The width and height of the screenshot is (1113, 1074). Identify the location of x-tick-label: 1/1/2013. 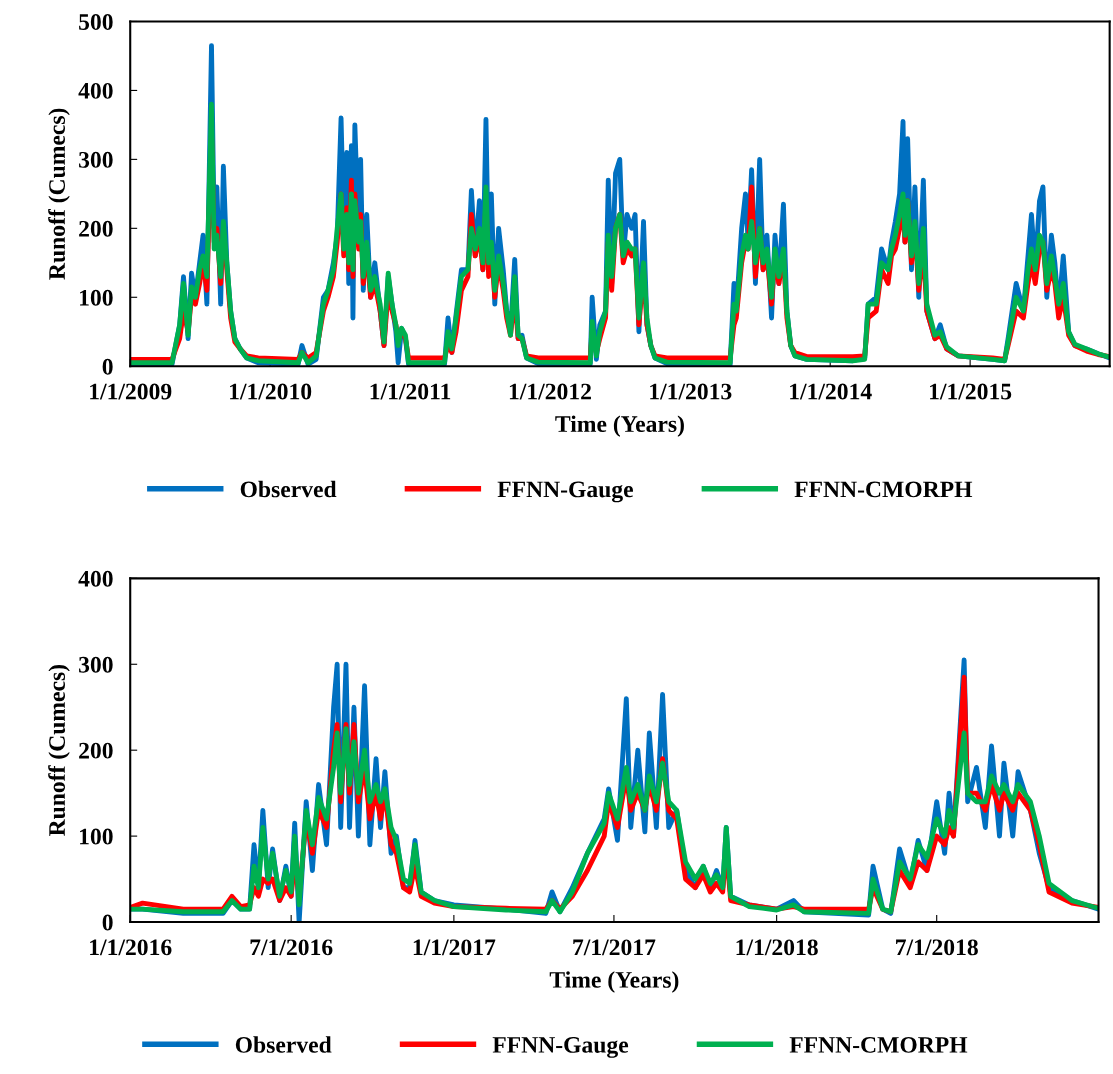
(691, 391).